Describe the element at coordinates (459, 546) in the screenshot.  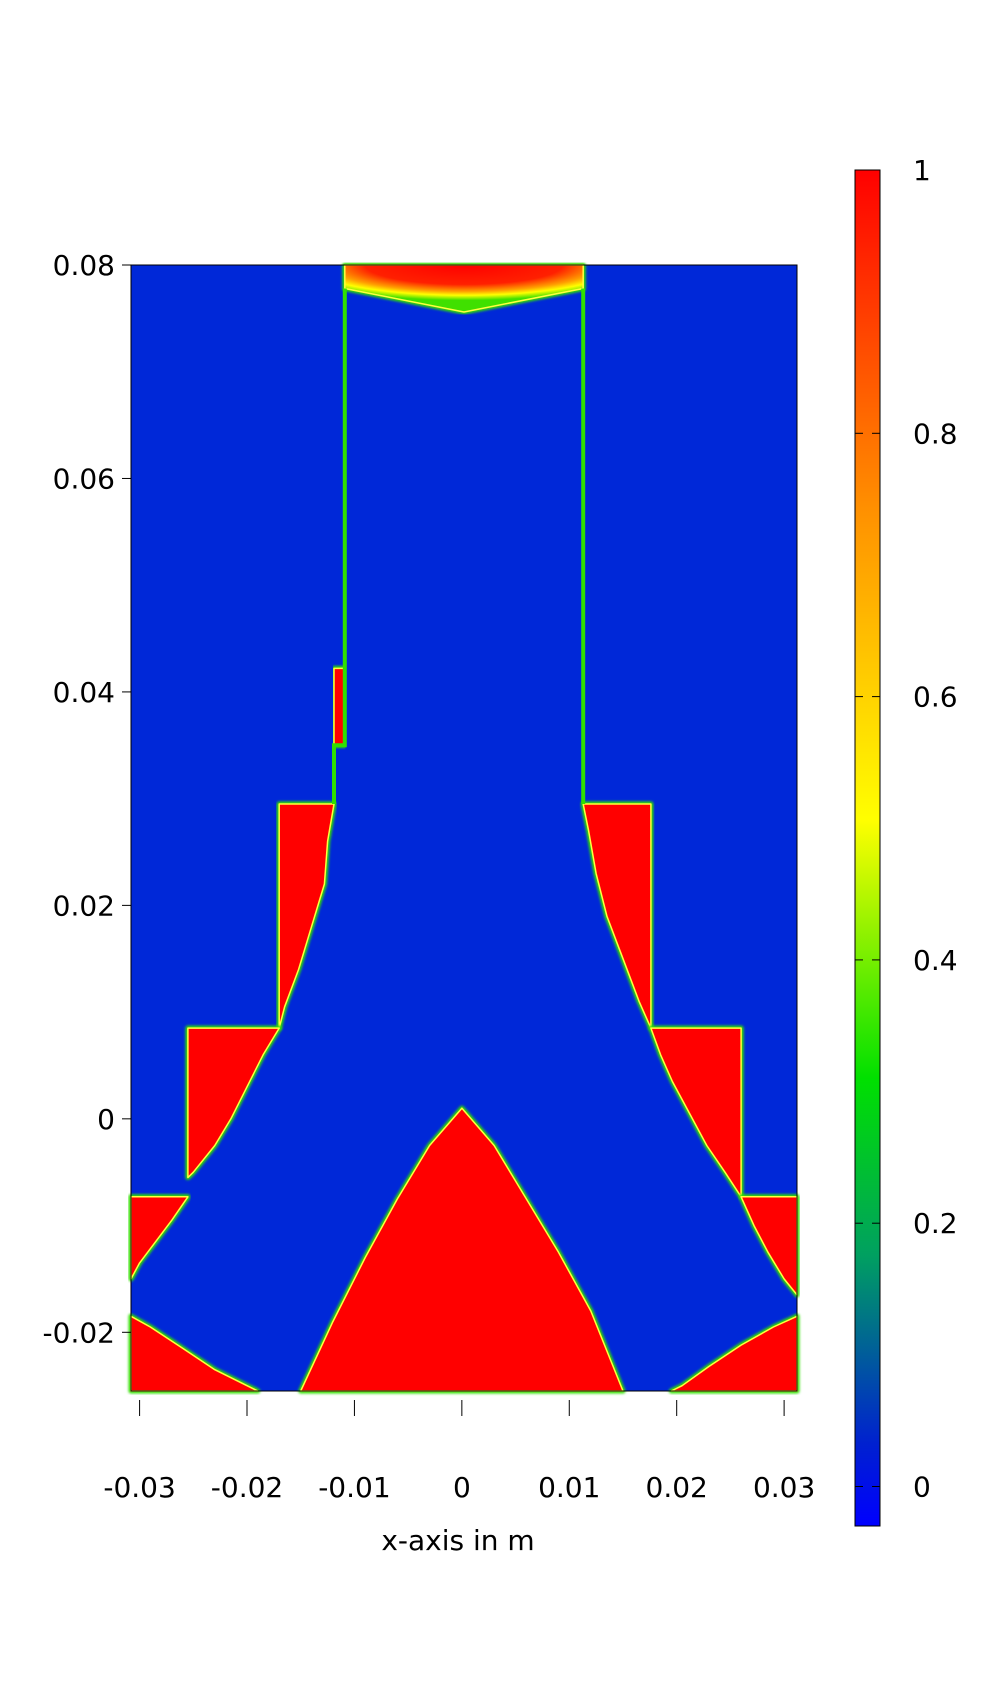
I see `interface-lines` at that location.